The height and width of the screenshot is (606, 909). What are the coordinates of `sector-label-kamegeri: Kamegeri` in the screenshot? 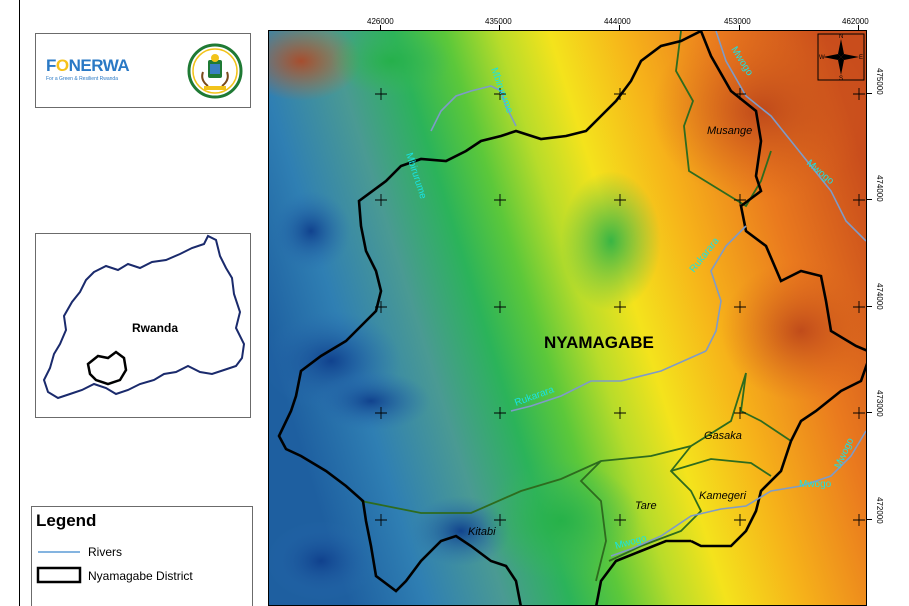 It's located at (723, 496).